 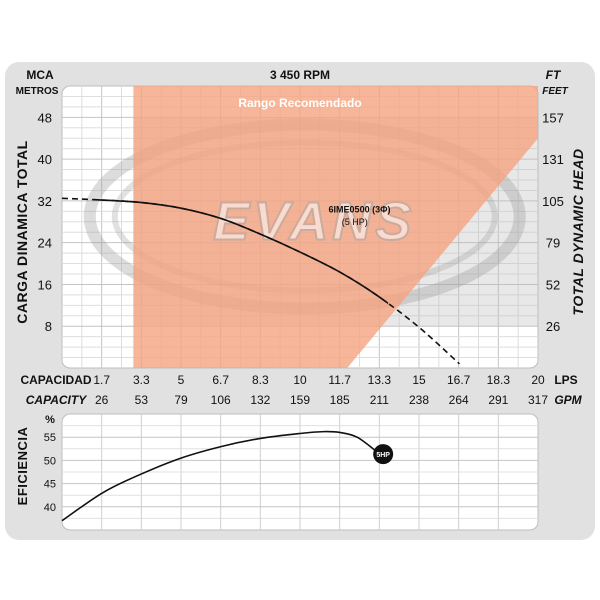 What do you see at coordinates (50, 461) in the screenshot?
I see `y-tick-efficiency: 50` at bounding box center [50, 461].